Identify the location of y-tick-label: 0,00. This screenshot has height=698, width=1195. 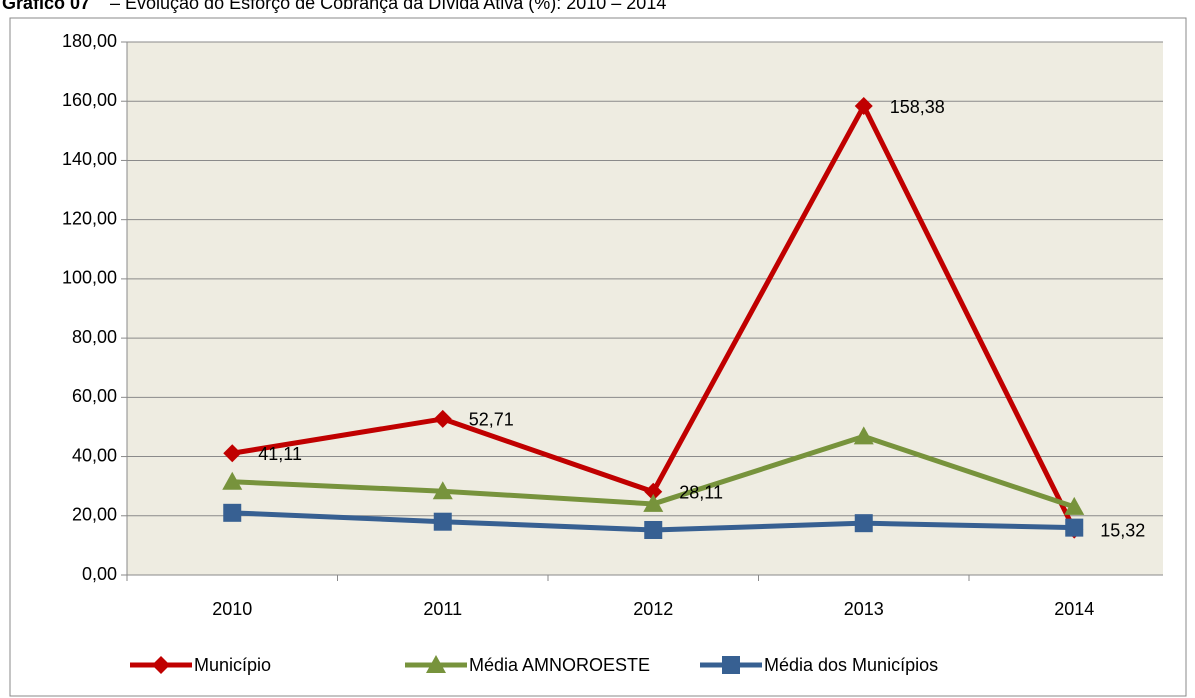
(99, 574).